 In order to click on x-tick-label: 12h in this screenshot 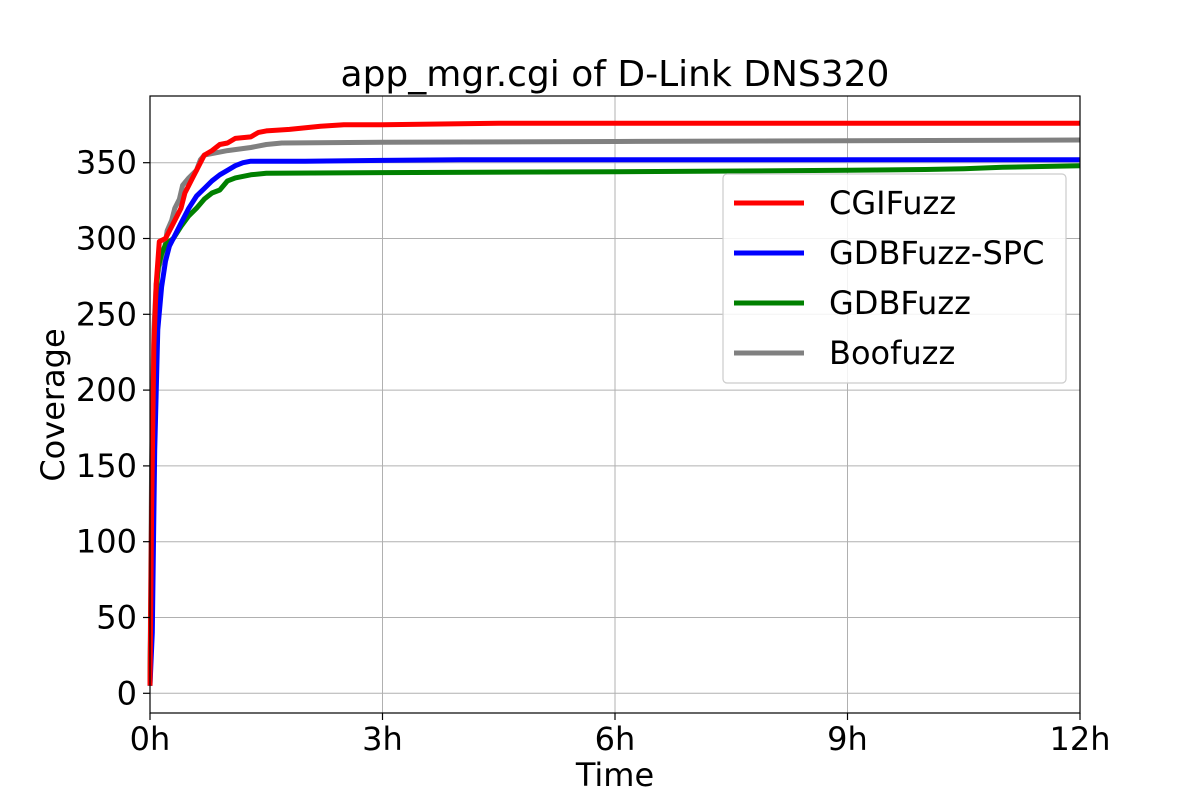, I will do `click(1080, 739)`.